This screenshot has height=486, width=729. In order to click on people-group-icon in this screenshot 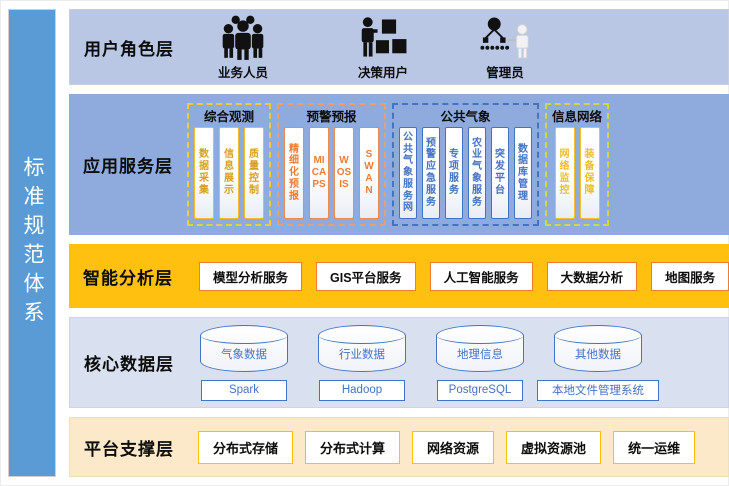, I will do `click(243, 37)`.